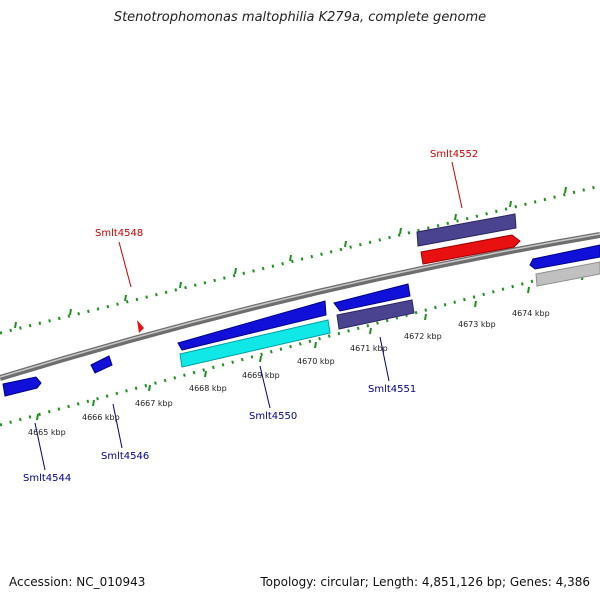  Describe the element at coordinates (140, 326) in the screenshot. I see `gene-red-arrow-small` at that location.